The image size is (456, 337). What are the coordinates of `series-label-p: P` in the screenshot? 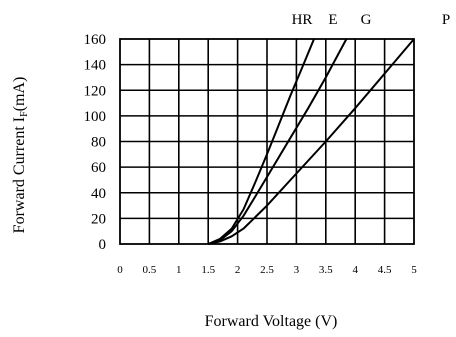 It's located at (446, 20).